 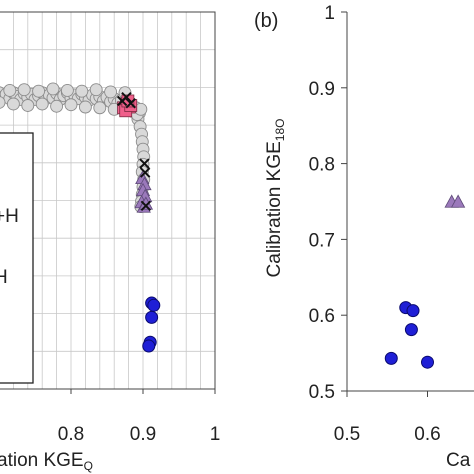 I want to click on panel-b-y-tick-label: 0.5, so click(x=322, y=392).